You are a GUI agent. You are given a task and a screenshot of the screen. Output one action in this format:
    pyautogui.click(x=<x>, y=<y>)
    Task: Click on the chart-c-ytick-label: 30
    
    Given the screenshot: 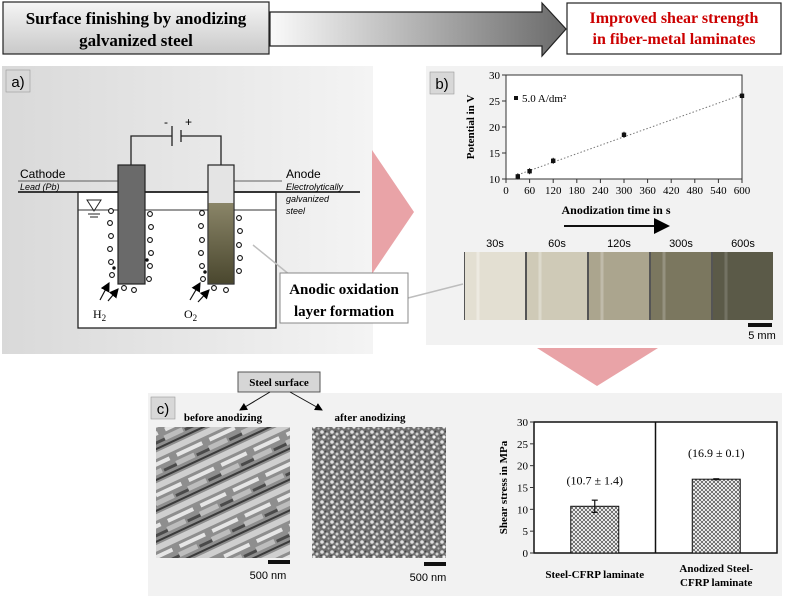 What is the action you would take?
    pyautogui.click(x=523, y=423)
    